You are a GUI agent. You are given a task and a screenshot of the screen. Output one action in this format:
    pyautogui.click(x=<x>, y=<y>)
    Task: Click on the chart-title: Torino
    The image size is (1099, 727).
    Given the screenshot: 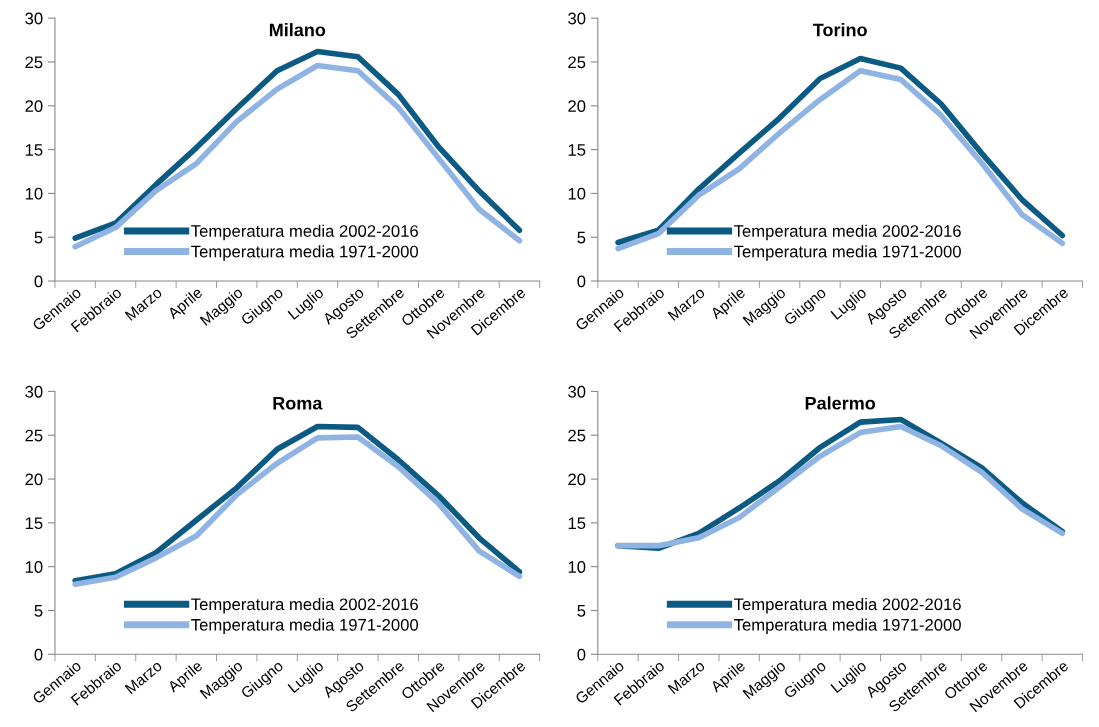 What is the action you would take?
    pyautogui.click(x=839, y=30)
    